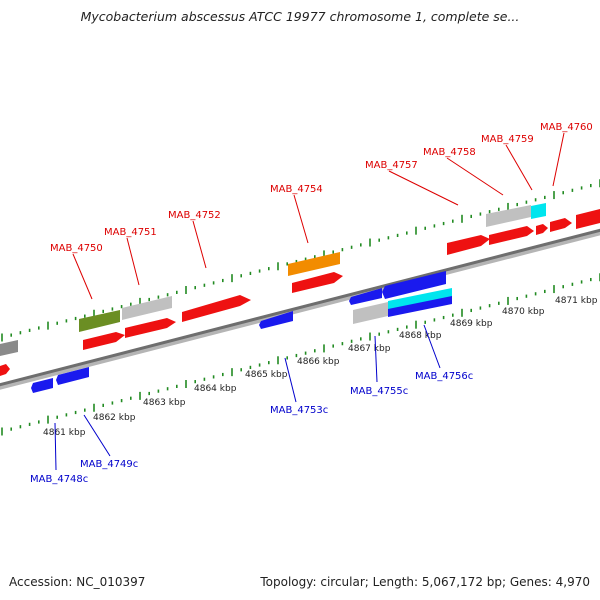 Image resolution: width=600 pixels, height=600 pixels. I want to click on kbp-label: 4861 kbp, so click(64, 433).